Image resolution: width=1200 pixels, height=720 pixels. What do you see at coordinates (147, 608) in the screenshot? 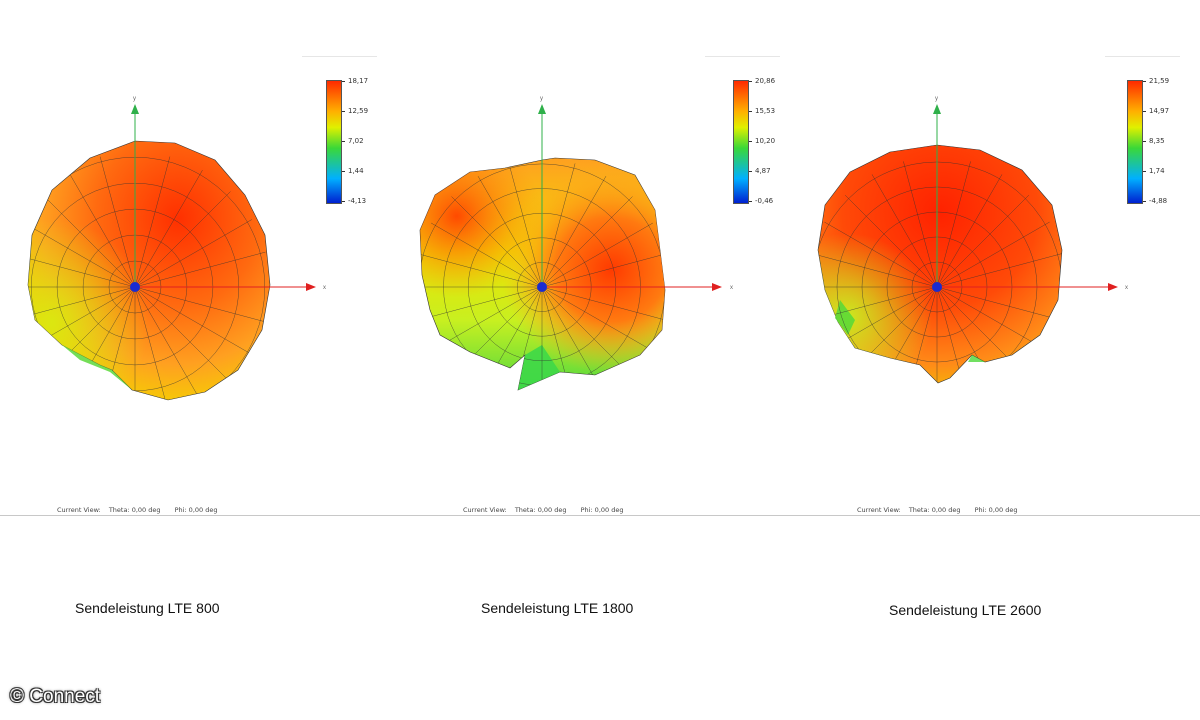
I see `caption-lte-800: Sendeleistung LTE 800` at bounding box center [147, 608].